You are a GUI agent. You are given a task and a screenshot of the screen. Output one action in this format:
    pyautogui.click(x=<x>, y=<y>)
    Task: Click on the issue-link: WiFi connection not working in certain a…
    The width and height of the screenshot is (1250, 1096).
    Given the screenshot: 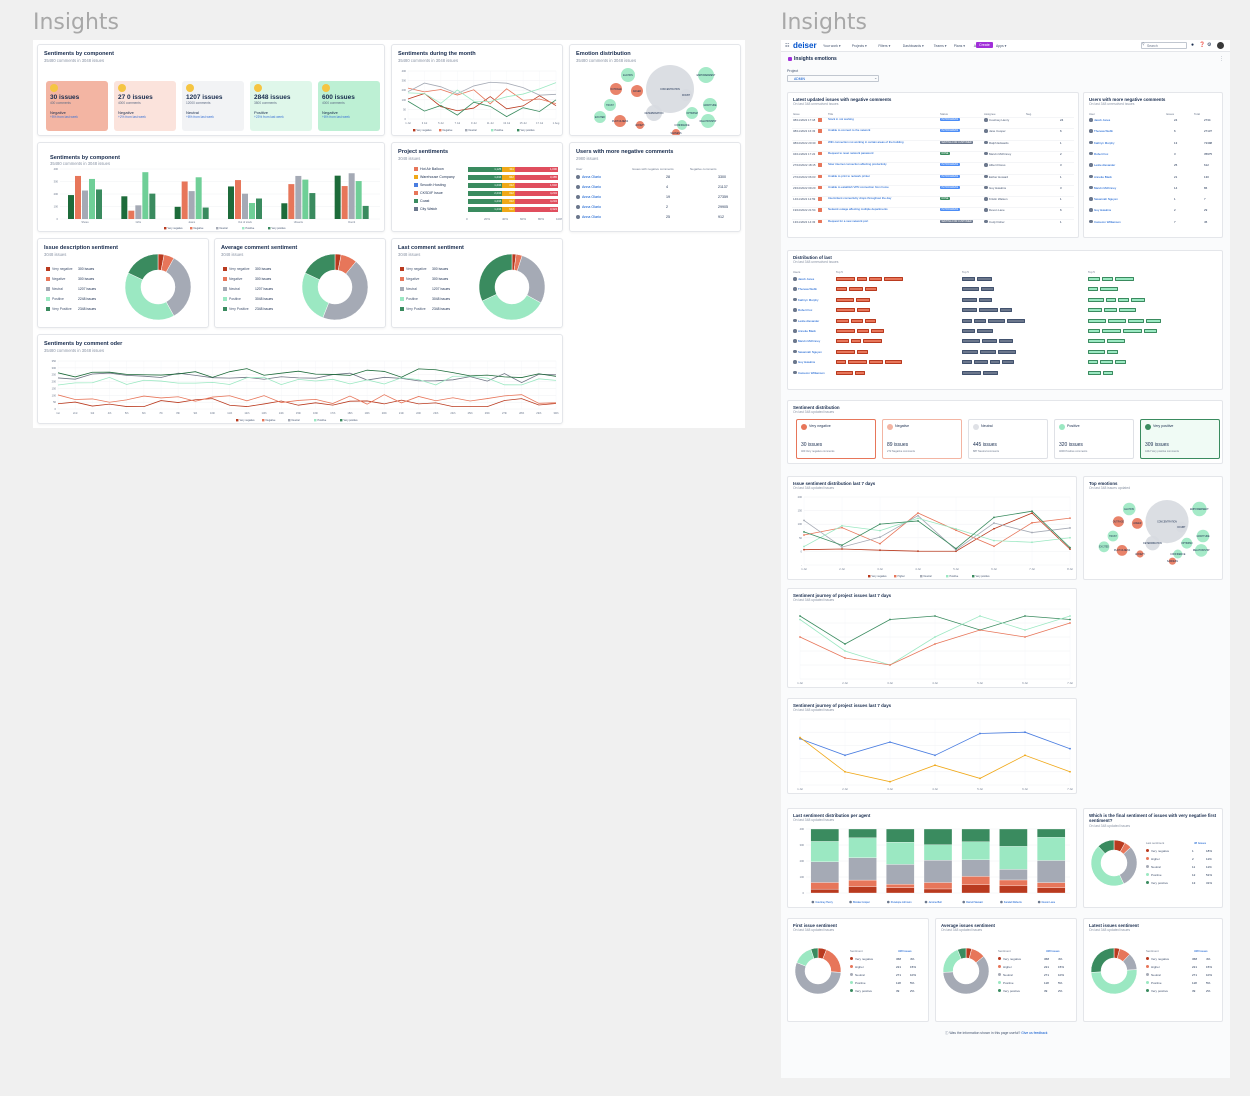 What is the action you would take?
    pyautogui.click(x=866, y=141)
    